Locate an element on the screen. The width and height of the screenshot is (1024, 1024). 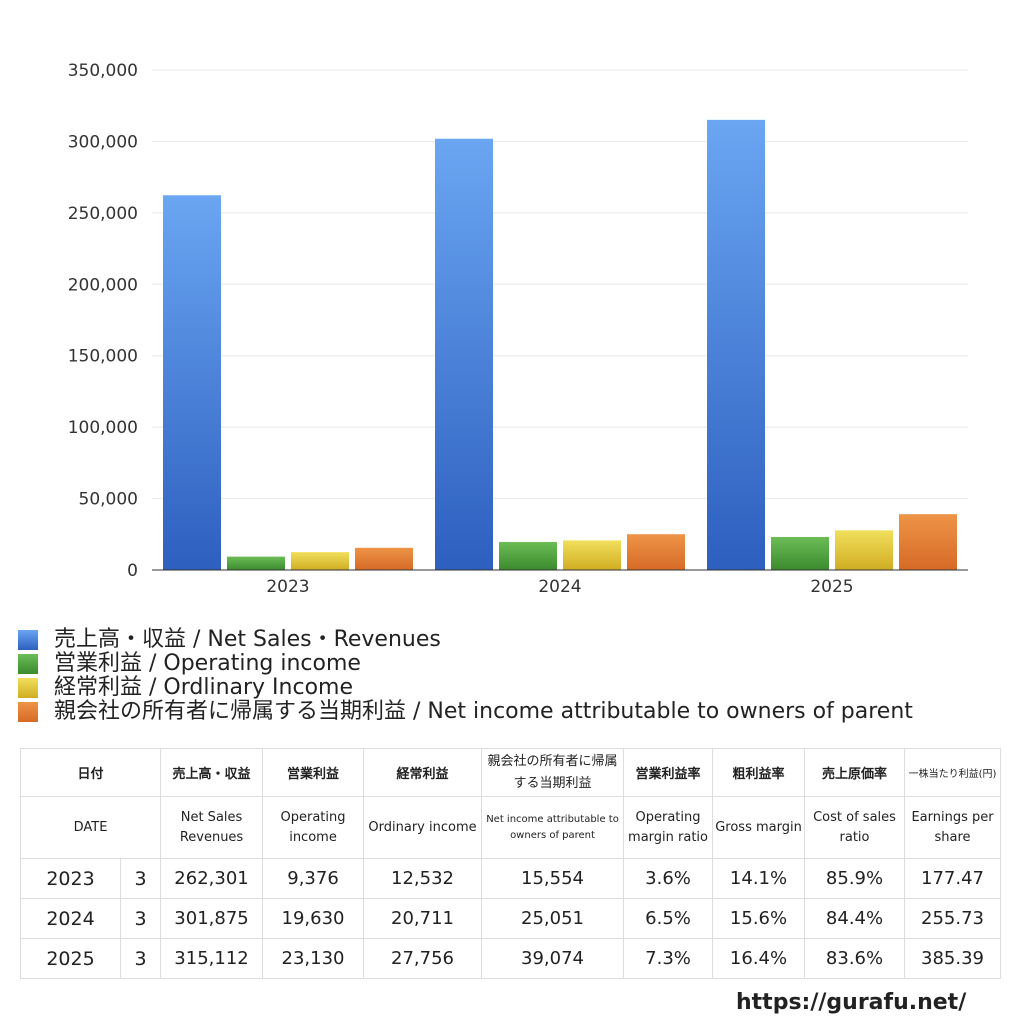
header-date-en: DATE is located at coordinates (90, 827).